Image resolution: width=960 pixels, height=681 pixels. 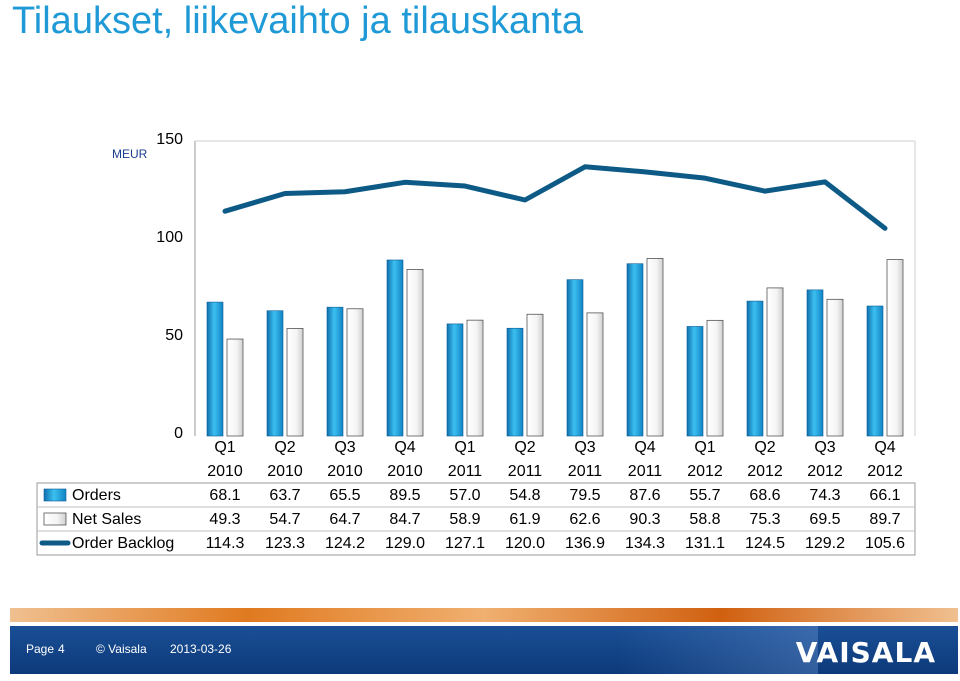 I want to click on y-tick-150: 150, so click(x=169, y=139).